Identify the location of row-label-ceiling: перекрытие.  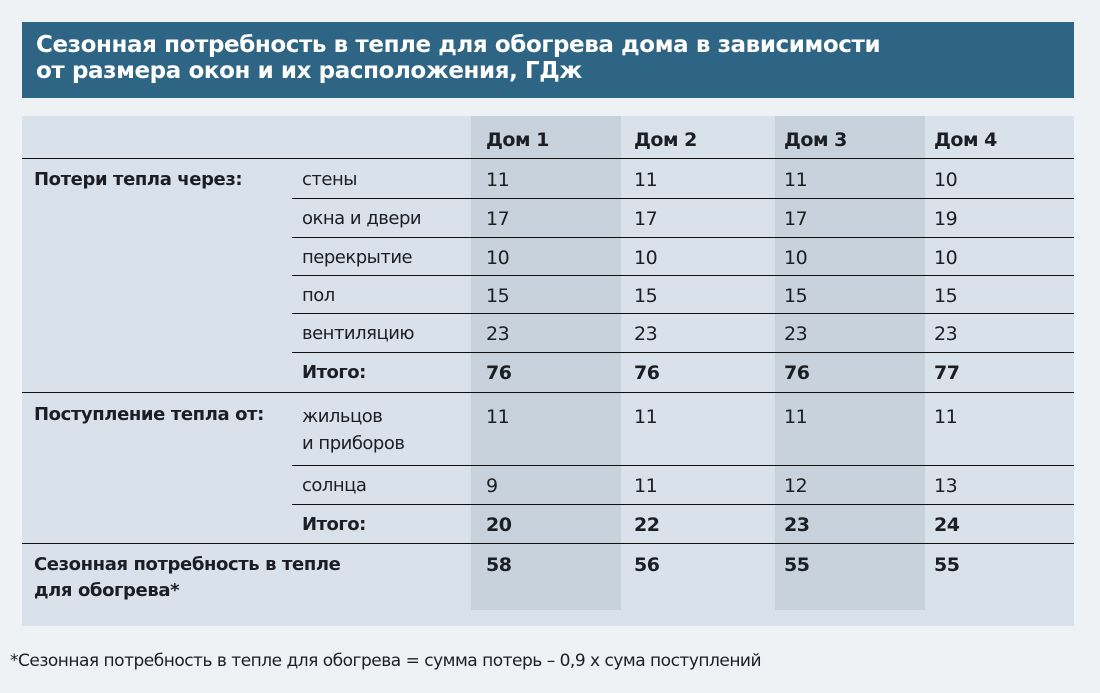
(357, 257).